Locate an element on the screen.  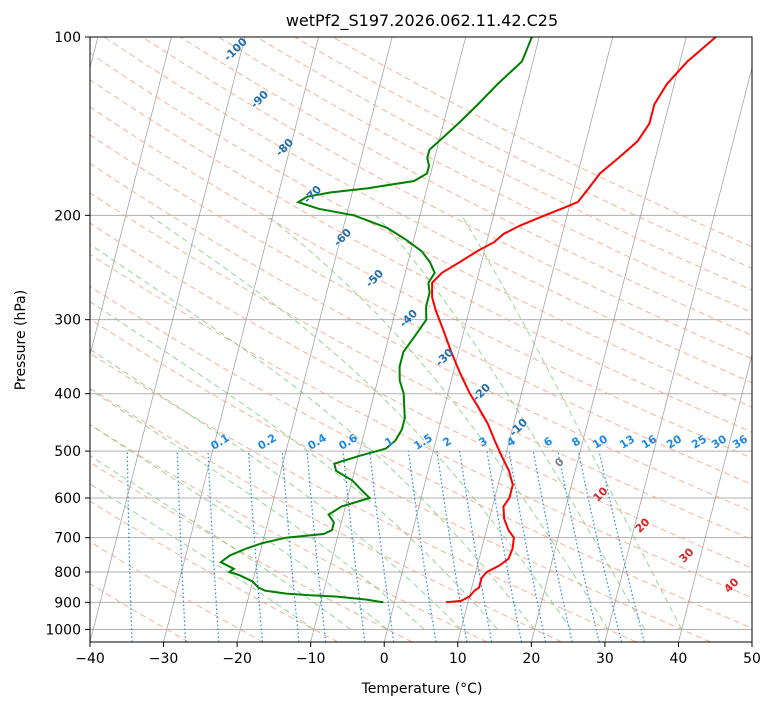
dry-adiabat-label: 20 is located at coordinates (643, 525).